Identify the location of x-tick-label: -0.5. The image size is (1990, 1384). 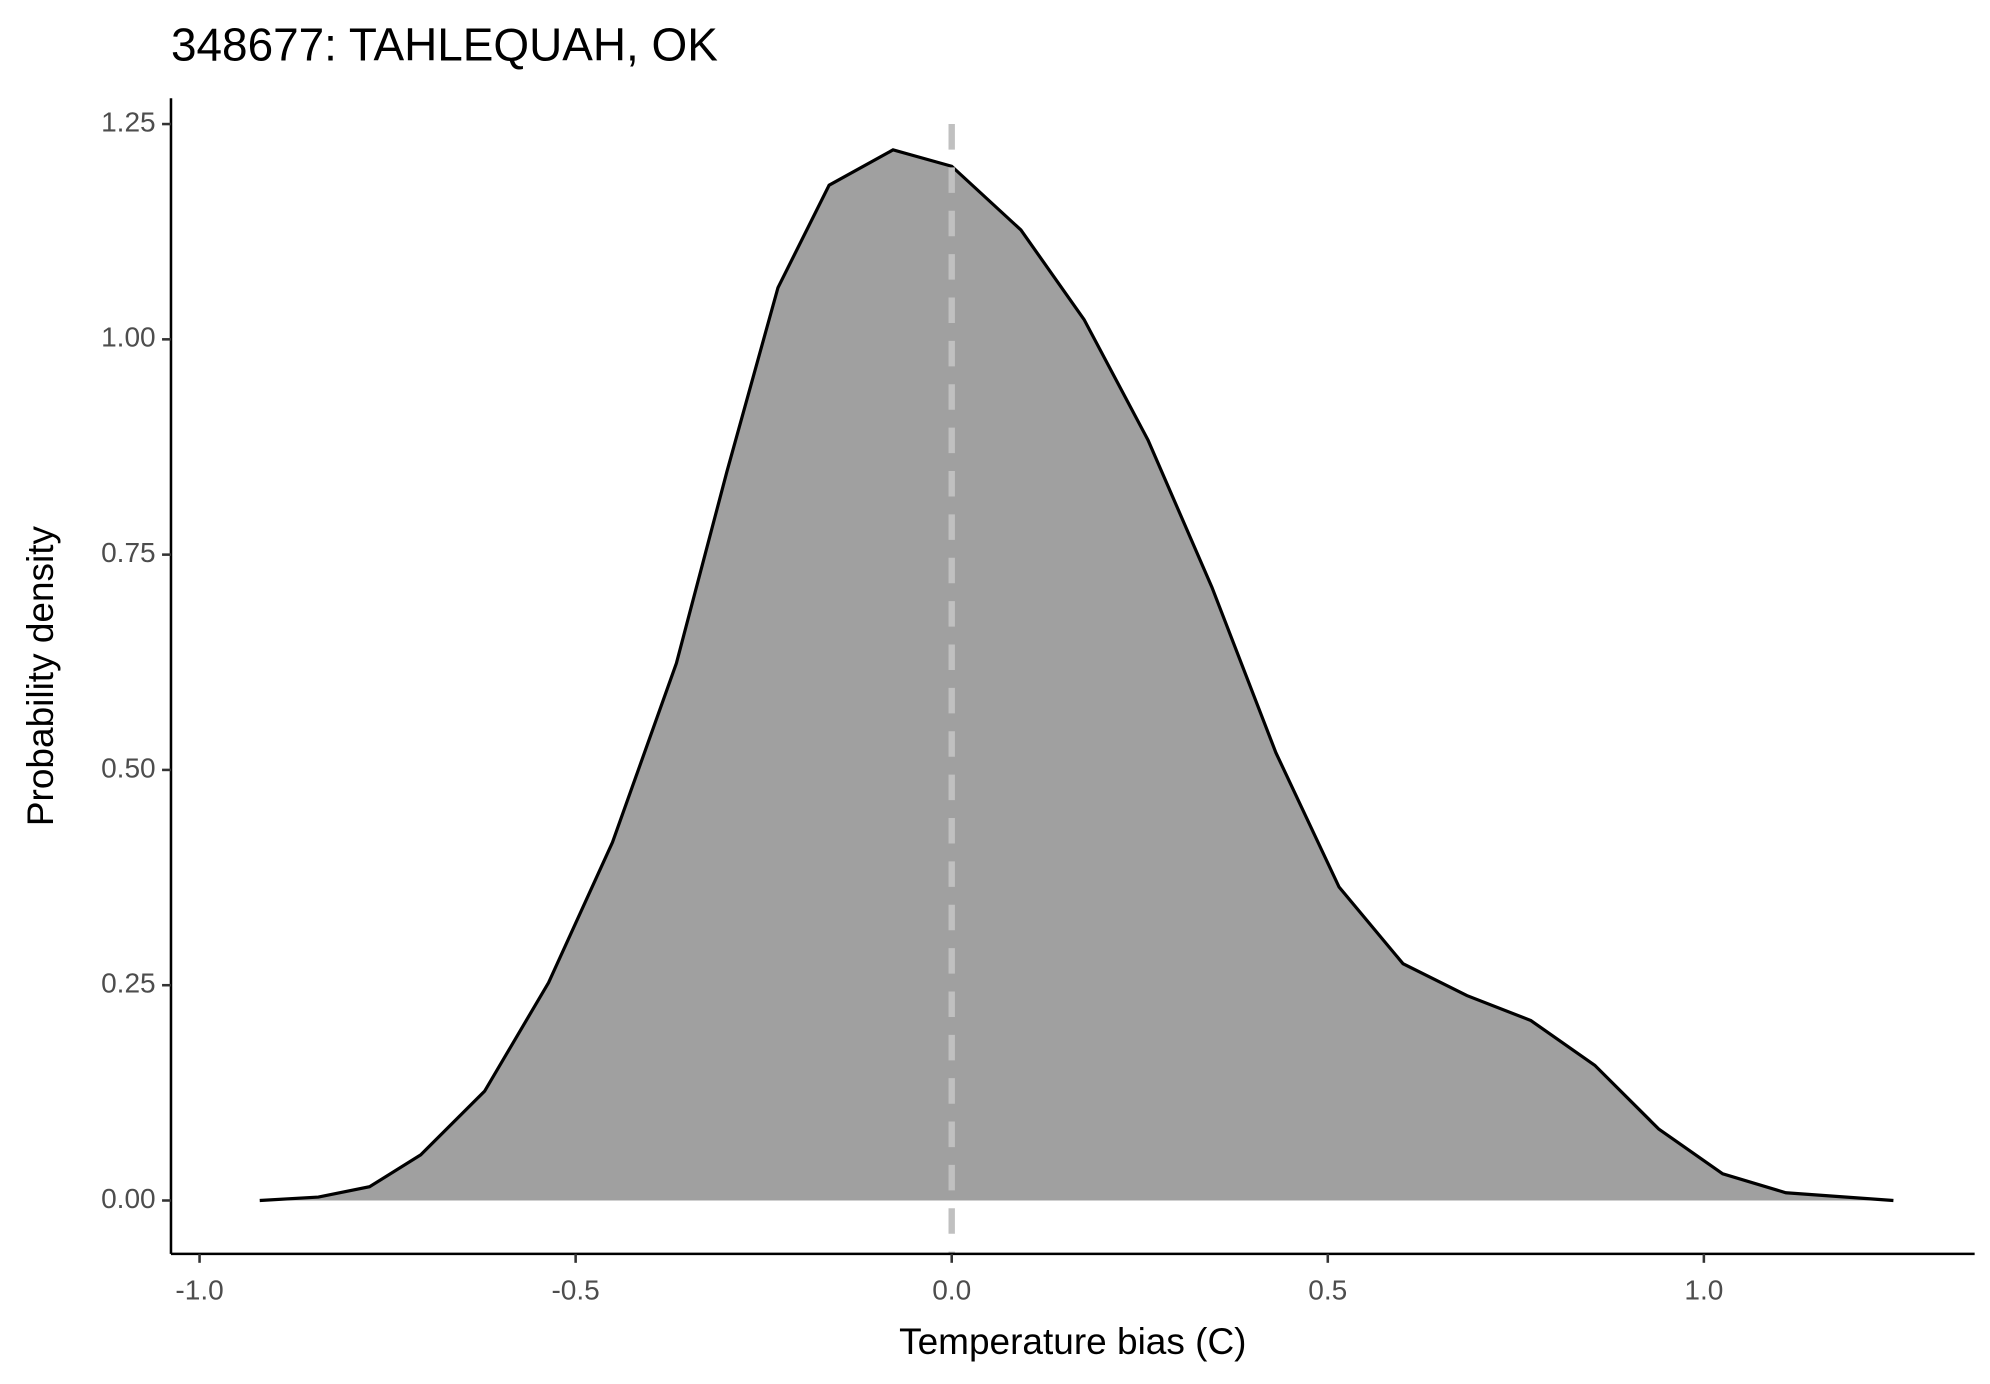
(575, 1290).